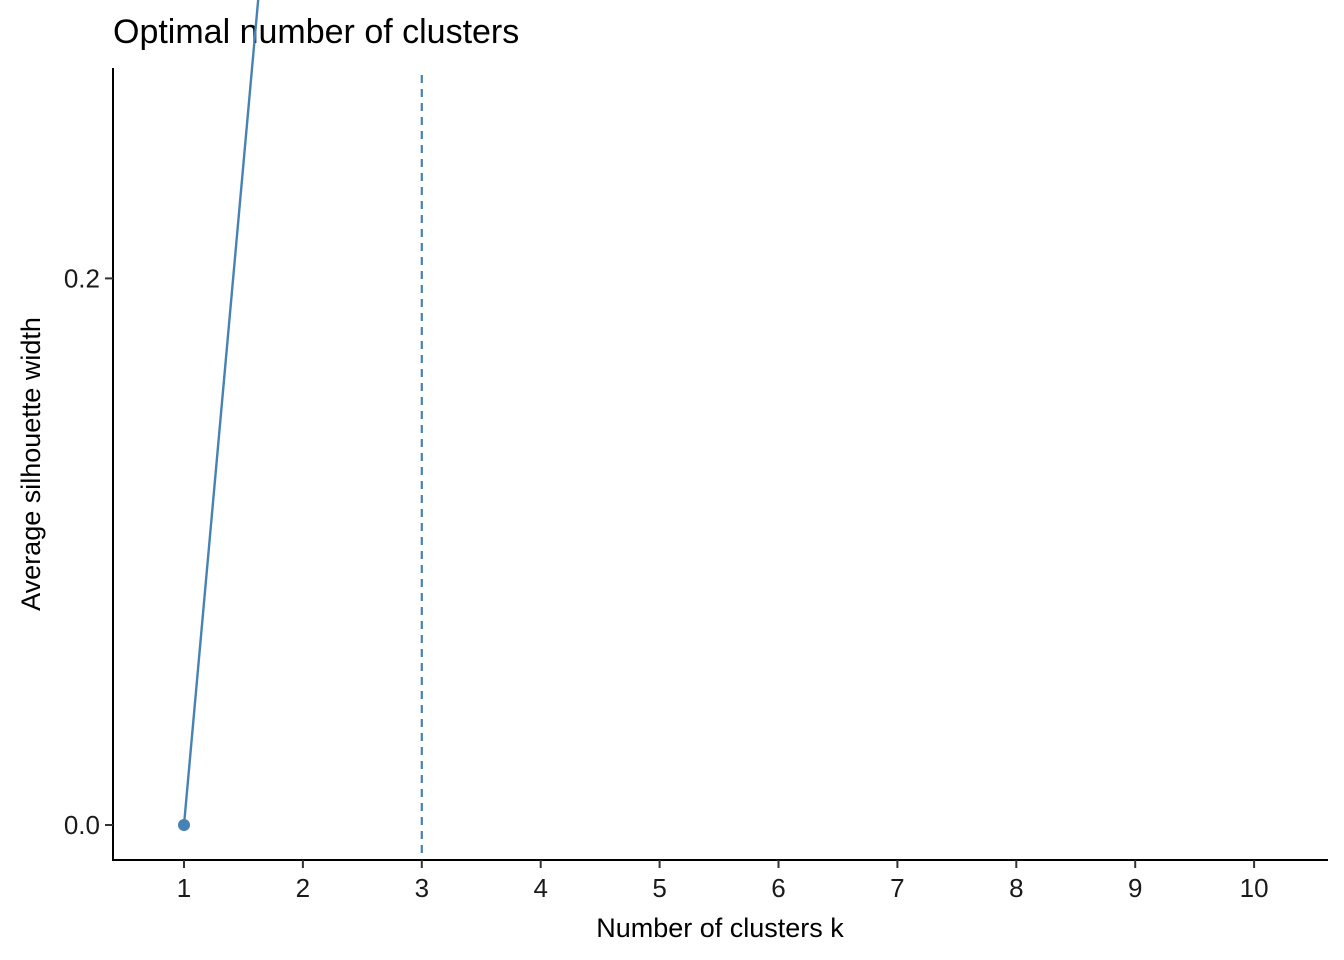  Describe the element at coordinates (221, 413) in the screenshot. I see `series-line` at that location.